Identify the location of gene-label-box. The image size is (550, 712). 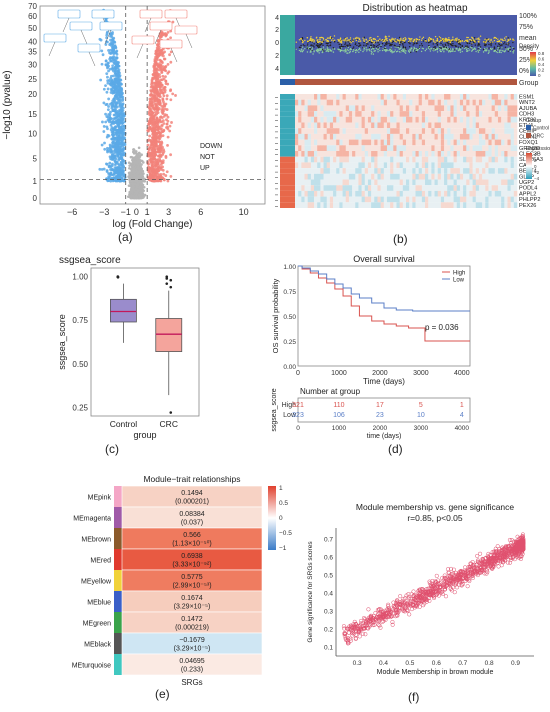
(176, 14).